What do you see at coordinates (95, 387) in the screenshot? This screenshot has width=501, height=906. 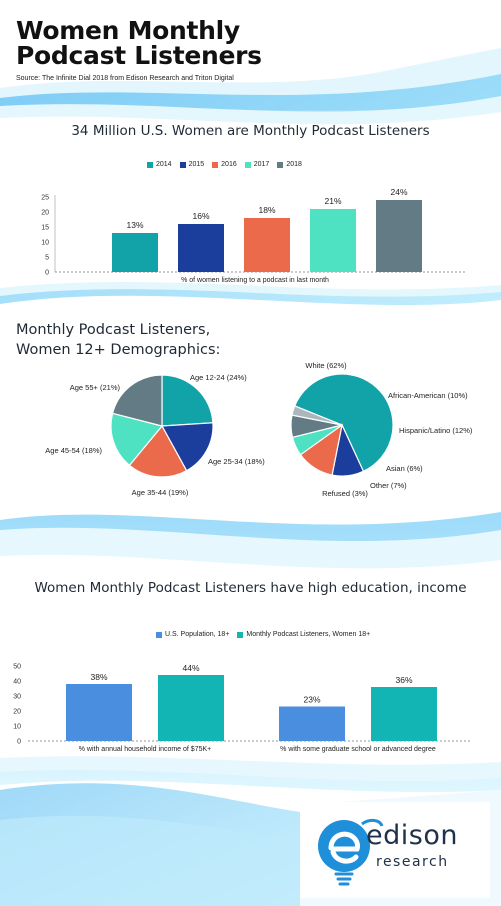 I see `age-pie-slice-label-4: Age 55+ (21%)` at bounding box center [95, 387].